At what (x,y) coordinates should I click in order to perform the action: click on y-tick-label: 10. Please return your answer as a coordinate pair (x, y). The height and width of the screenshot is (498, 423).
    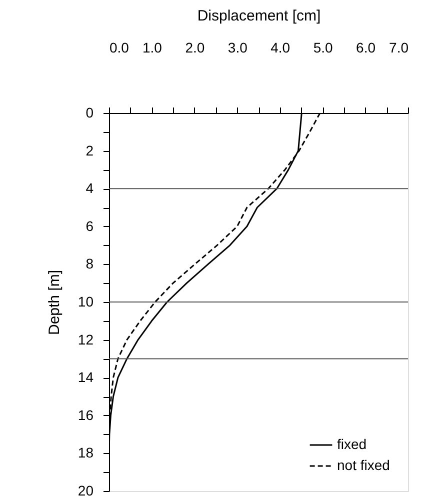
    Looking at the image, I should click on (86, 302).